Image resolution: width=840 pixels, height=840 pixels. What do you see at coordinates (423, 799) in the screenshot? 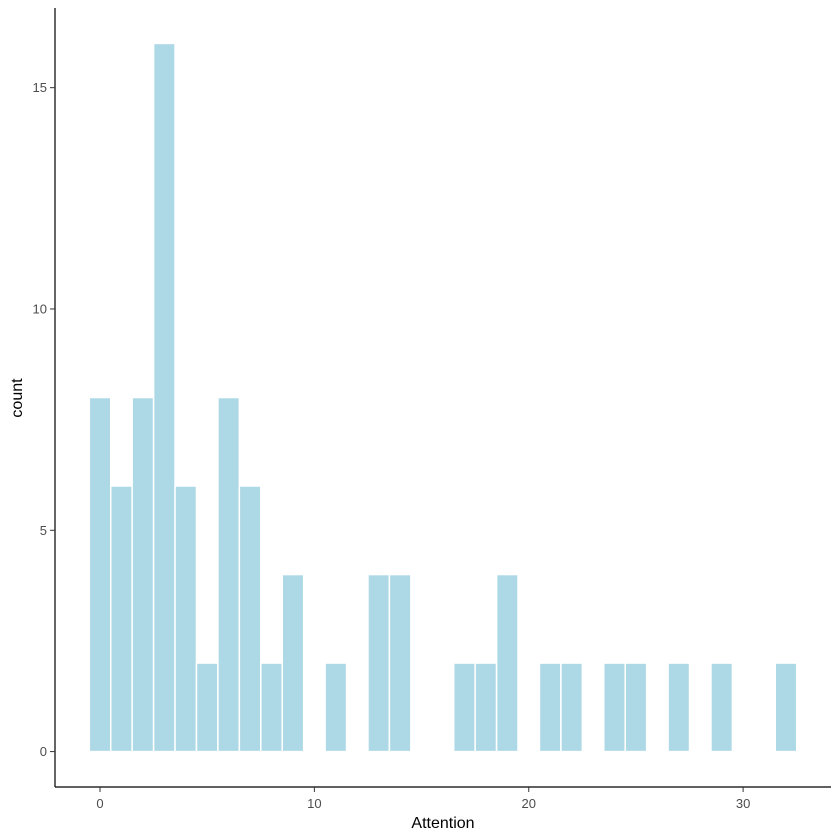
I see `x-ticks-group: 0 10 20 30` at bounding box center [423, 799].